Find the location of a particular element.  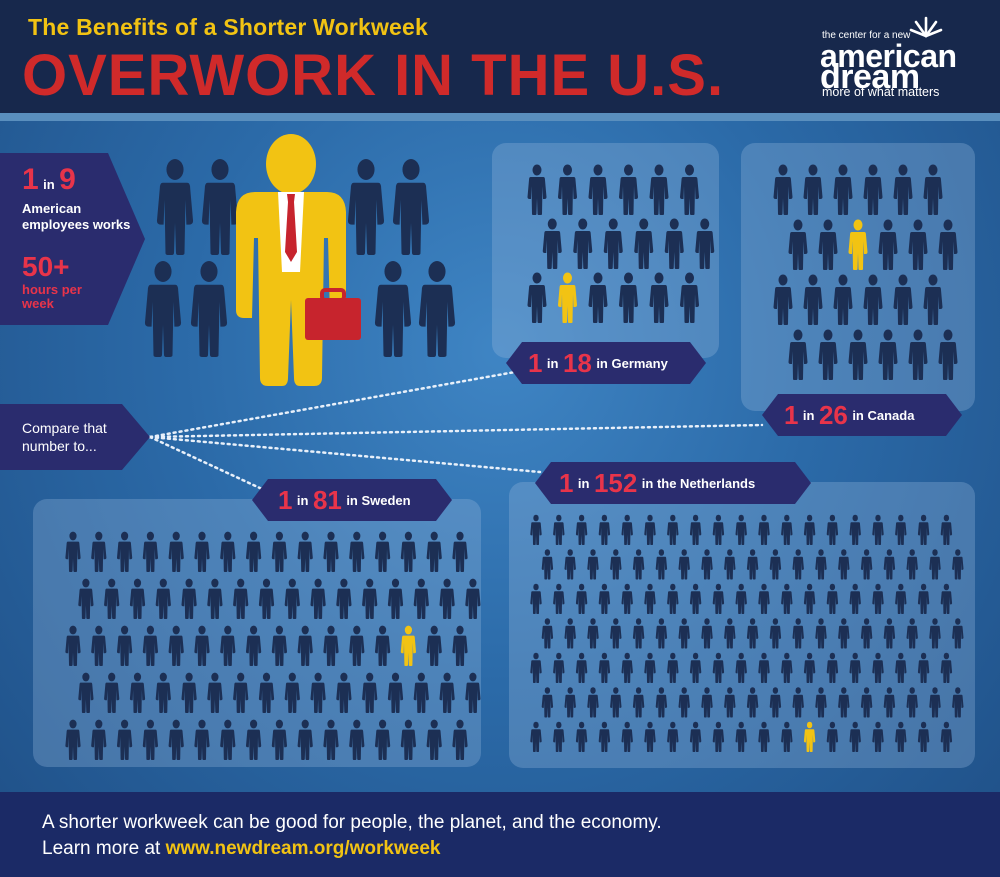

us-stat-hours-number: 50+ is located at coordinates (46, 266).